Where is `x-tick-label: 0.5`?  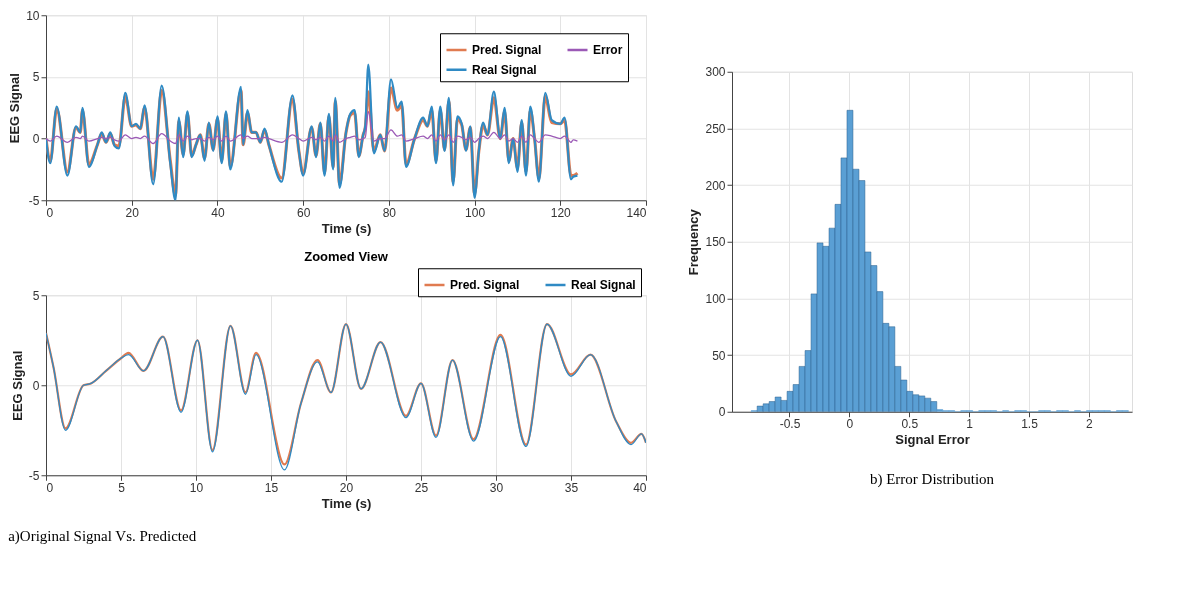 x-tick-label: 0.5 is located at coordinates (910, 424).